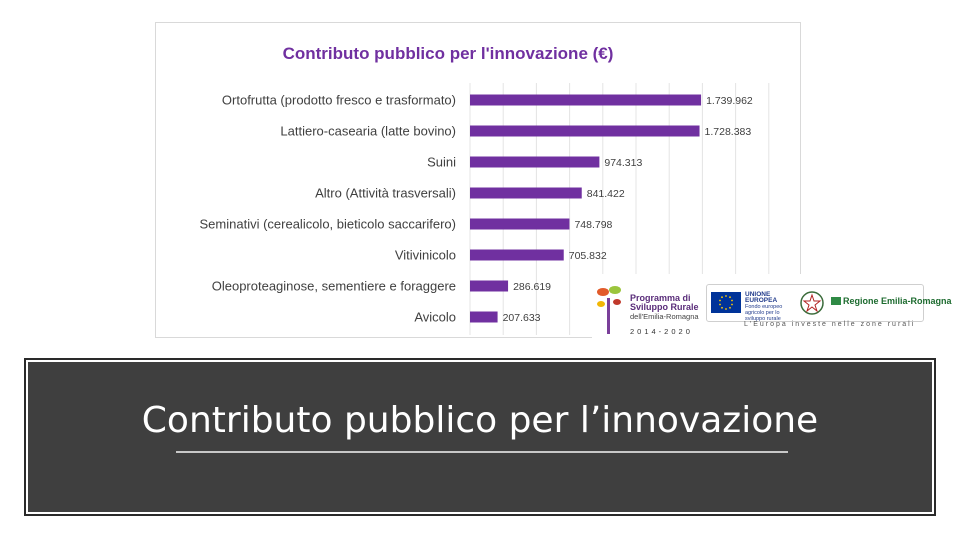 The image size is (960, 540). Describe the element at coordinates (836, 301) in the screenshot. I see `region-mark-icon` at that location.